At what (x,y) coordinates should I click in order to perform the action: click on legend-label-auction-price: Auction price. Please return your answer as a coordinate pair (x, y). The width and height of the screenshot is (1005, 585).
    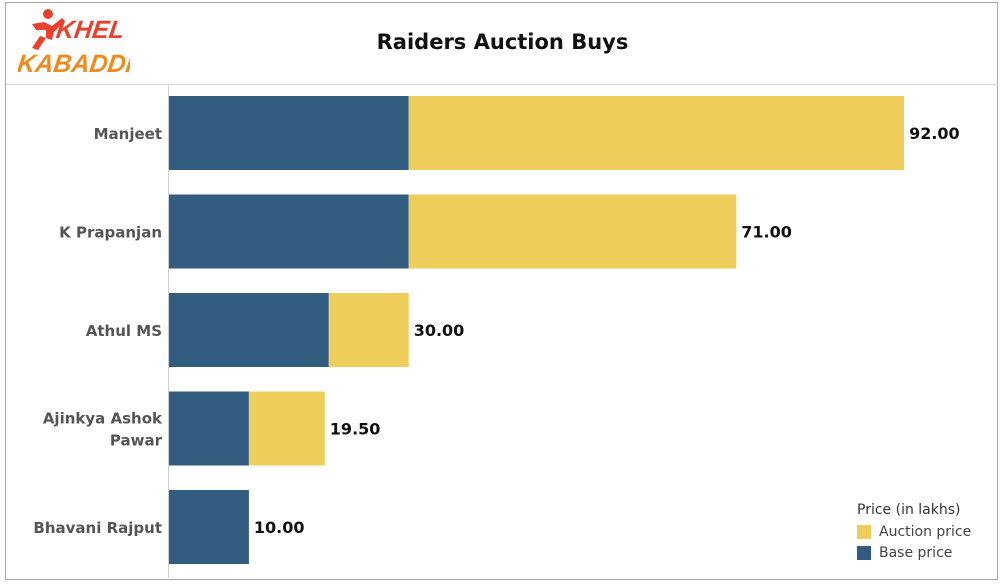
    Looking at the image, I should click on (925, 531).